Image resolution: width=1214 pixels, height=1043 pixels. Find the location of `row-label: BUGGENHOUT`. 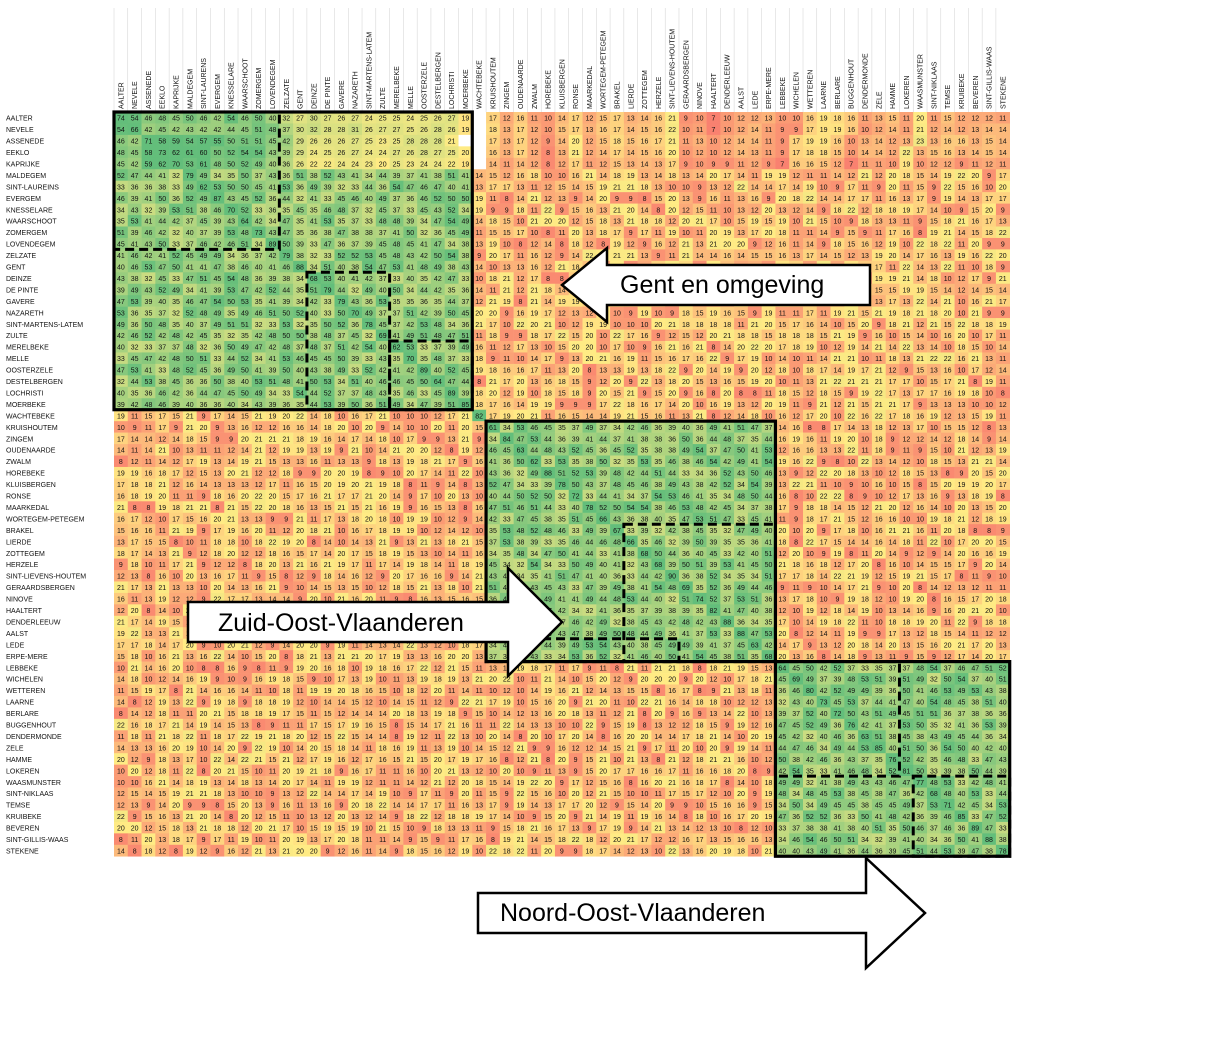

row-label: BUGGENHOUT is located at coordinates (31, 726).